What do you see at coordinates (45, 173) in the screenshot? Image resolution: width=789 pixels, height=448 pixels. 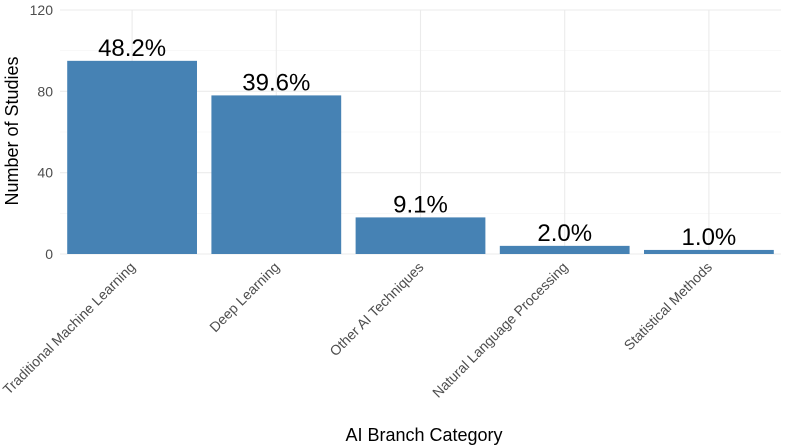 I see `y-tick-label: 40` at bounding box center [45, 173].